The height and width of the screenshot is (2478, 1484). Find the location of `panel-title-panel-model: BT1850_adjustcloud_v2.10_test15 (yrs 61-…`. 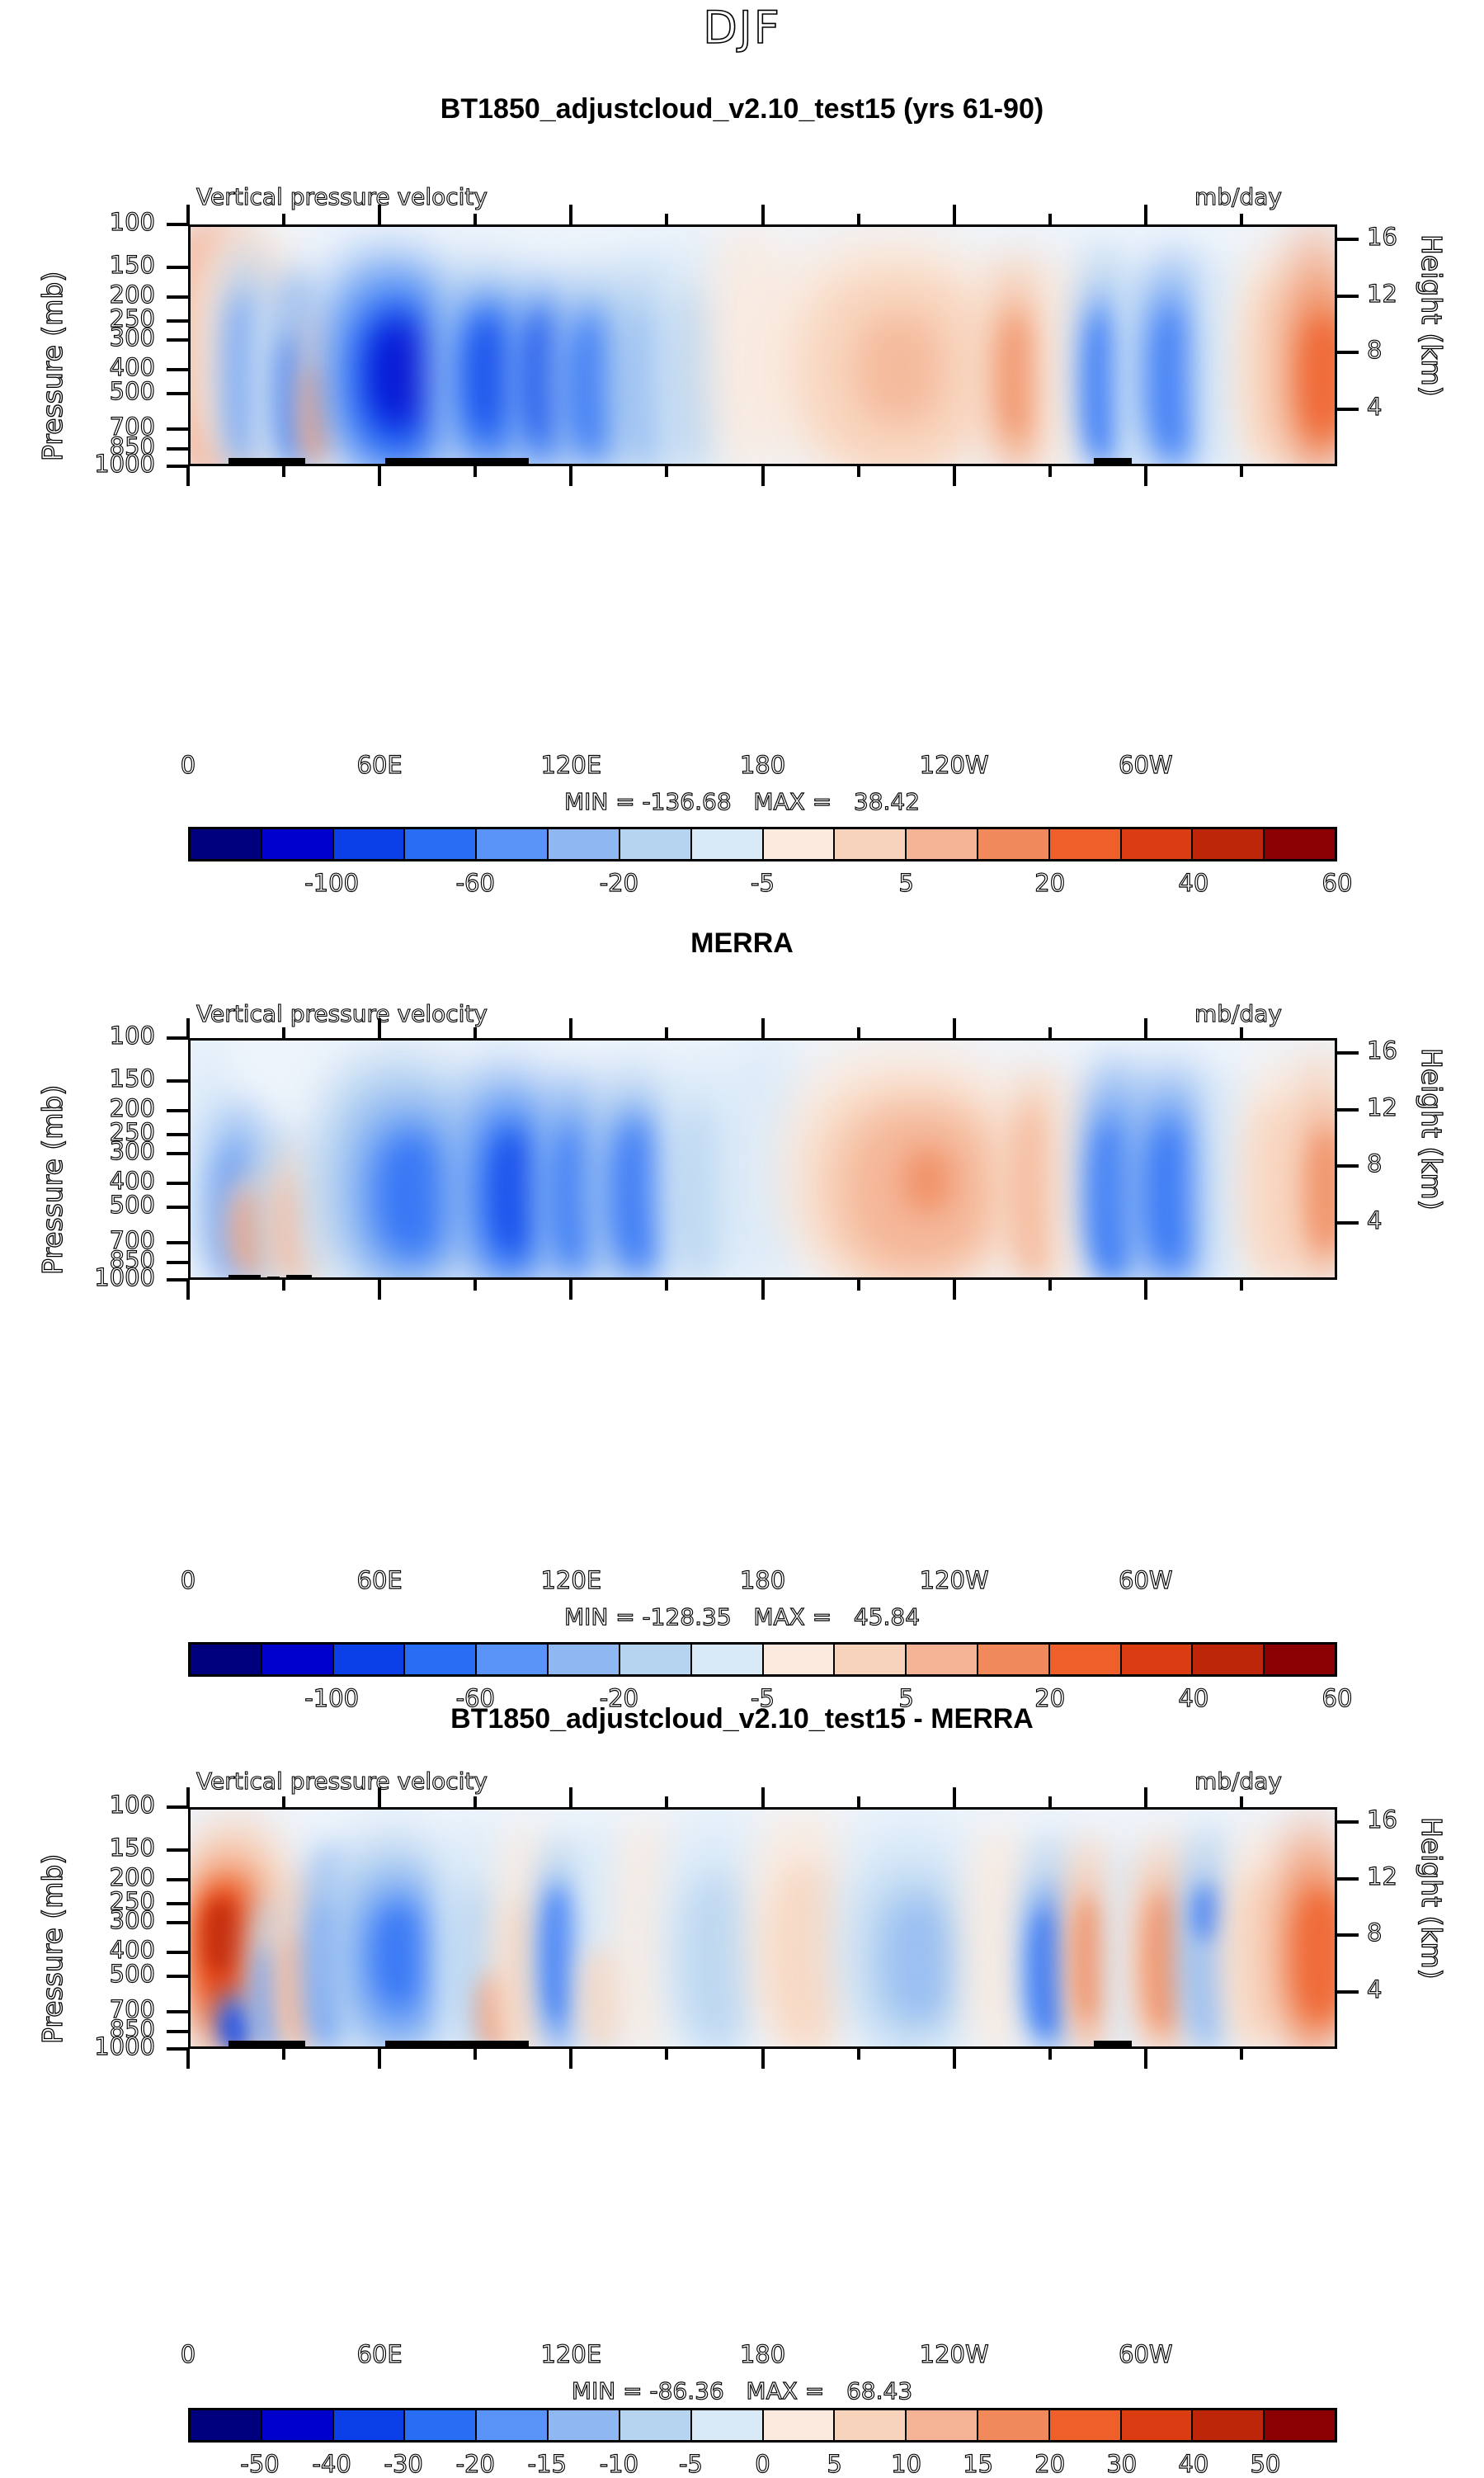

panel-title-panel-model: BT1850_adjustcloud_v2.10_test15 (yrs 61-… is located at coordinates (742, 109).